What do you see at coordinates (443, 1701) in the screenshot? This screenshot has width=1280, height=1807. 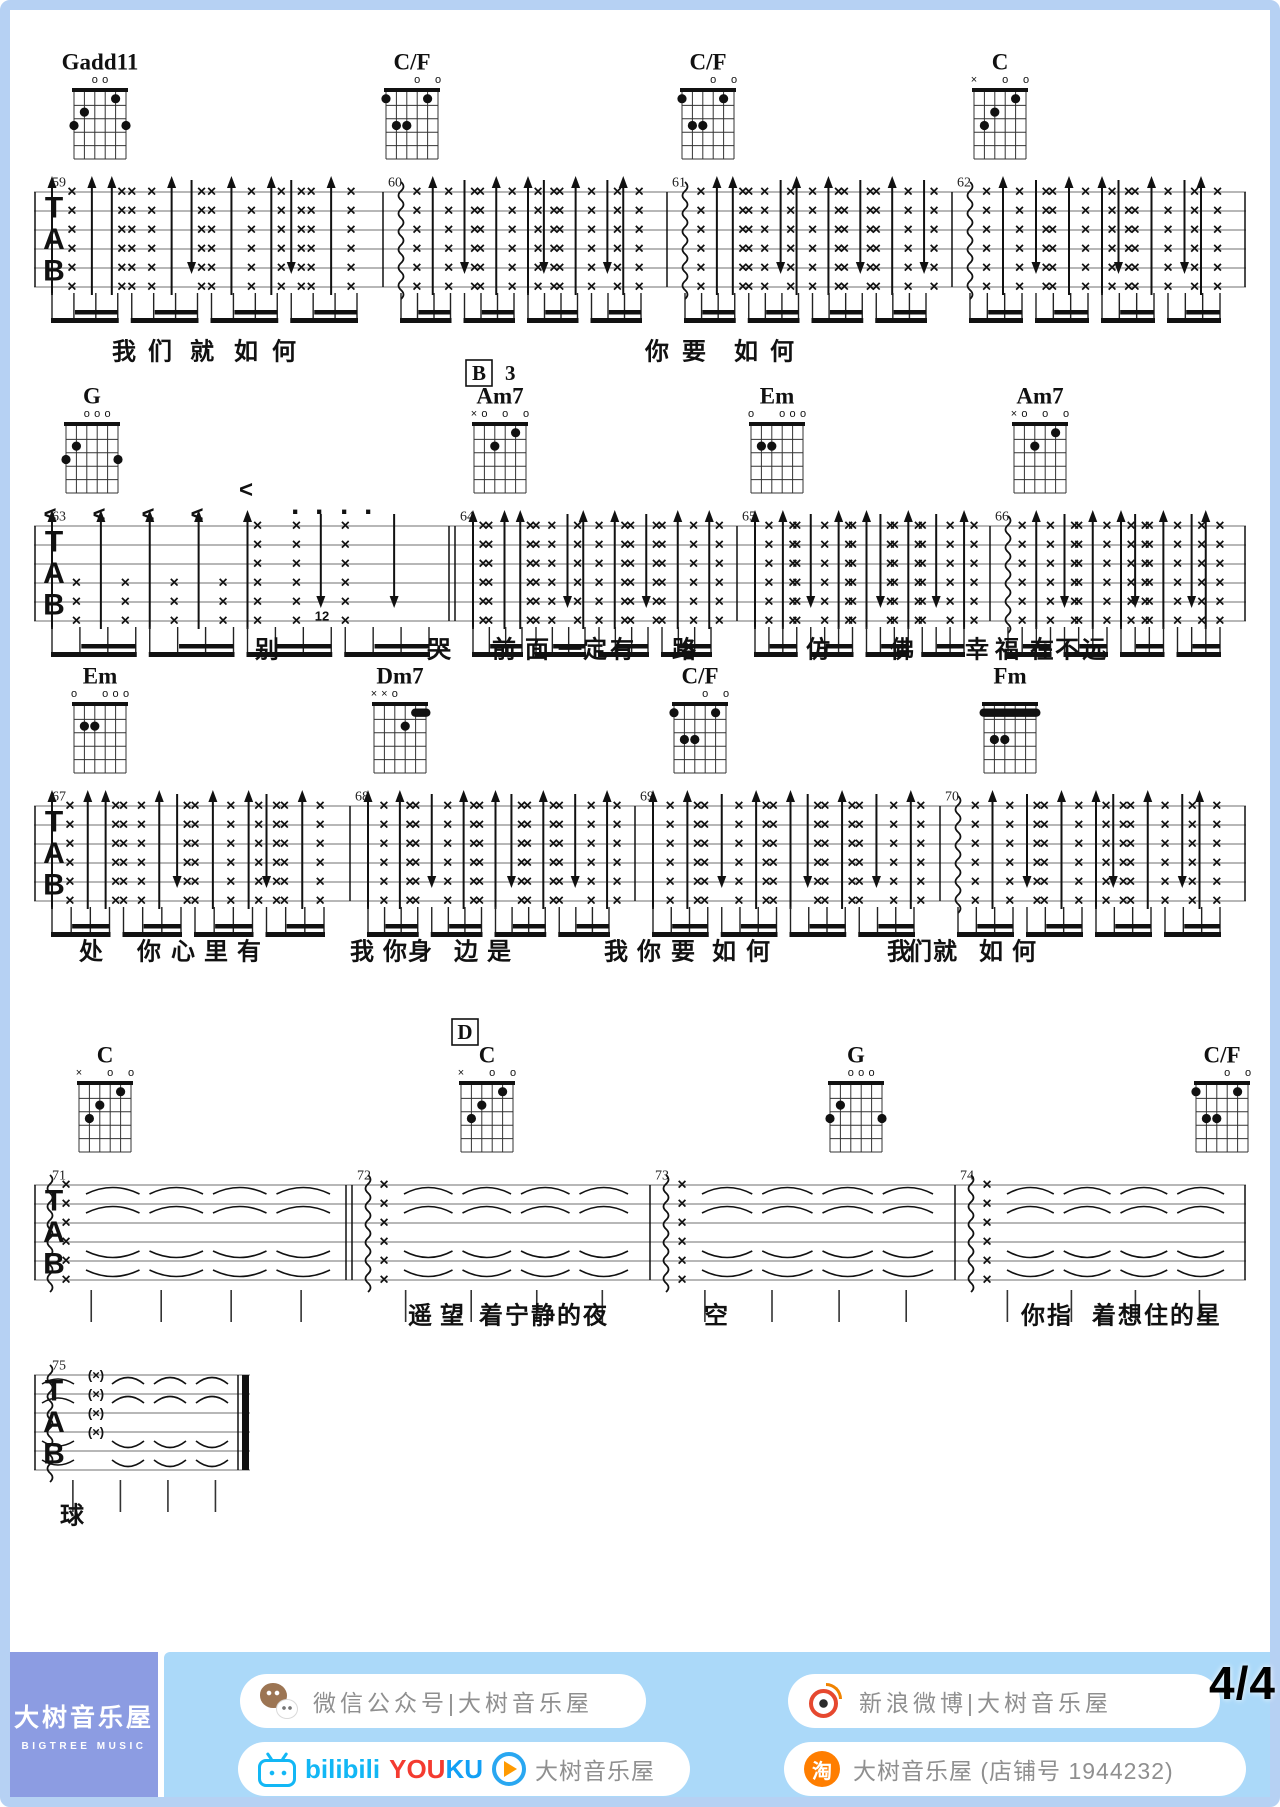 I see `footer-link-wechat: 微信公众号|大树音乐屋` at bounding box center [443, 1701].